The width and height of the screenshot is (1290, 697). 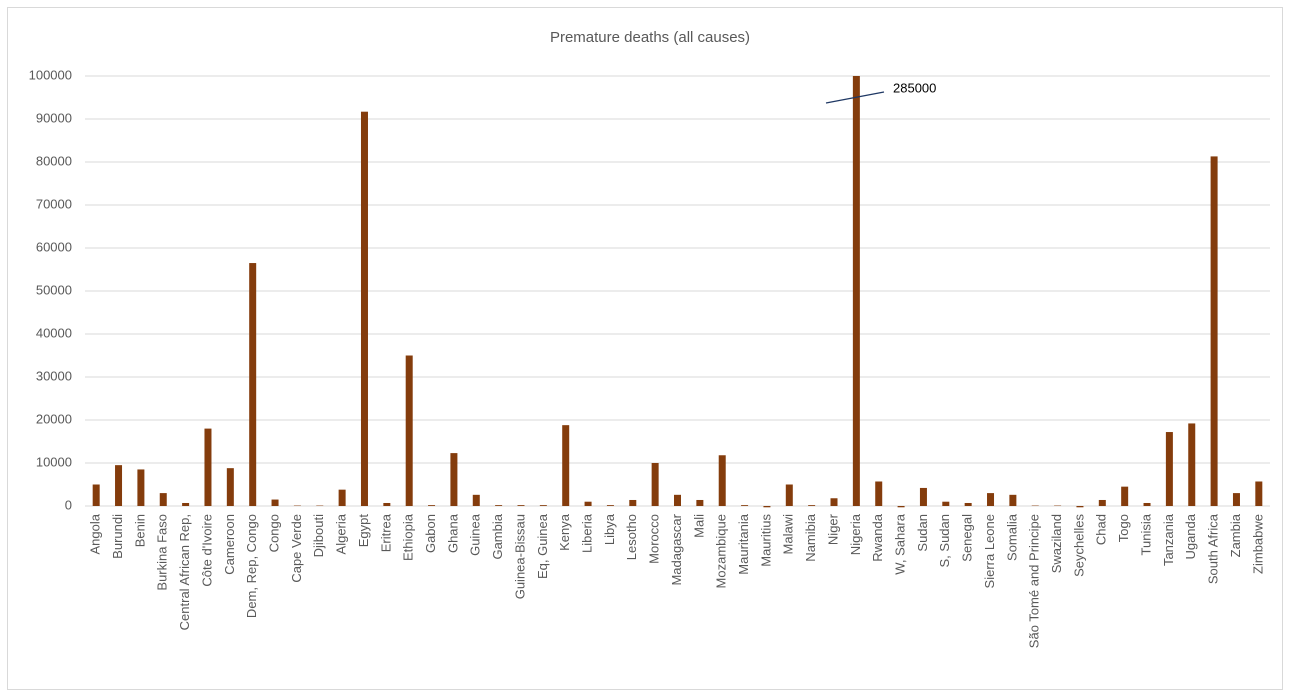 What do you see at coordinates (519, 556) in the screenshot?
I see `x-tick-label: Guinea-Bissau` at bounding box center [519, 556].